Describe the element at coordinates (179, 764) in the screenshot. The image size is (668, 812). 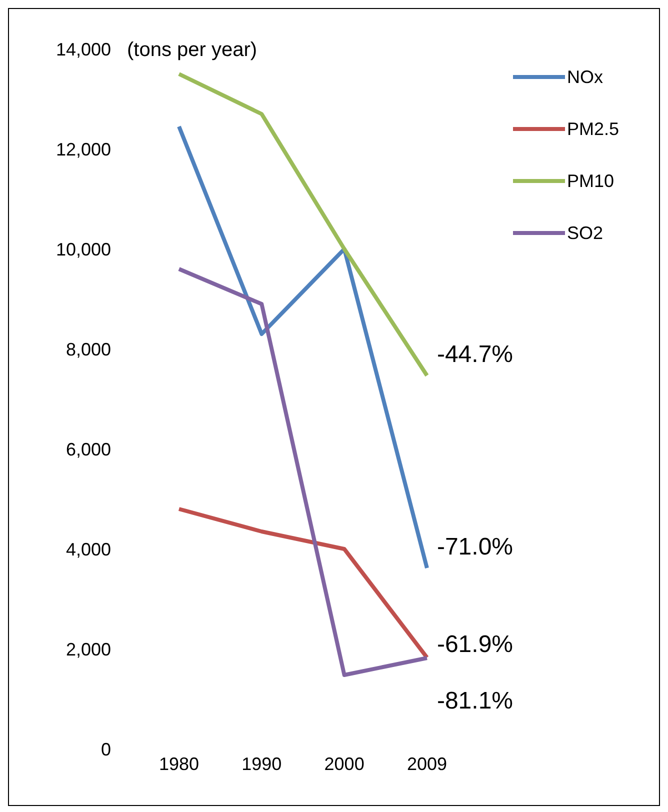
I see `x-tick-label: 1980` at that location.